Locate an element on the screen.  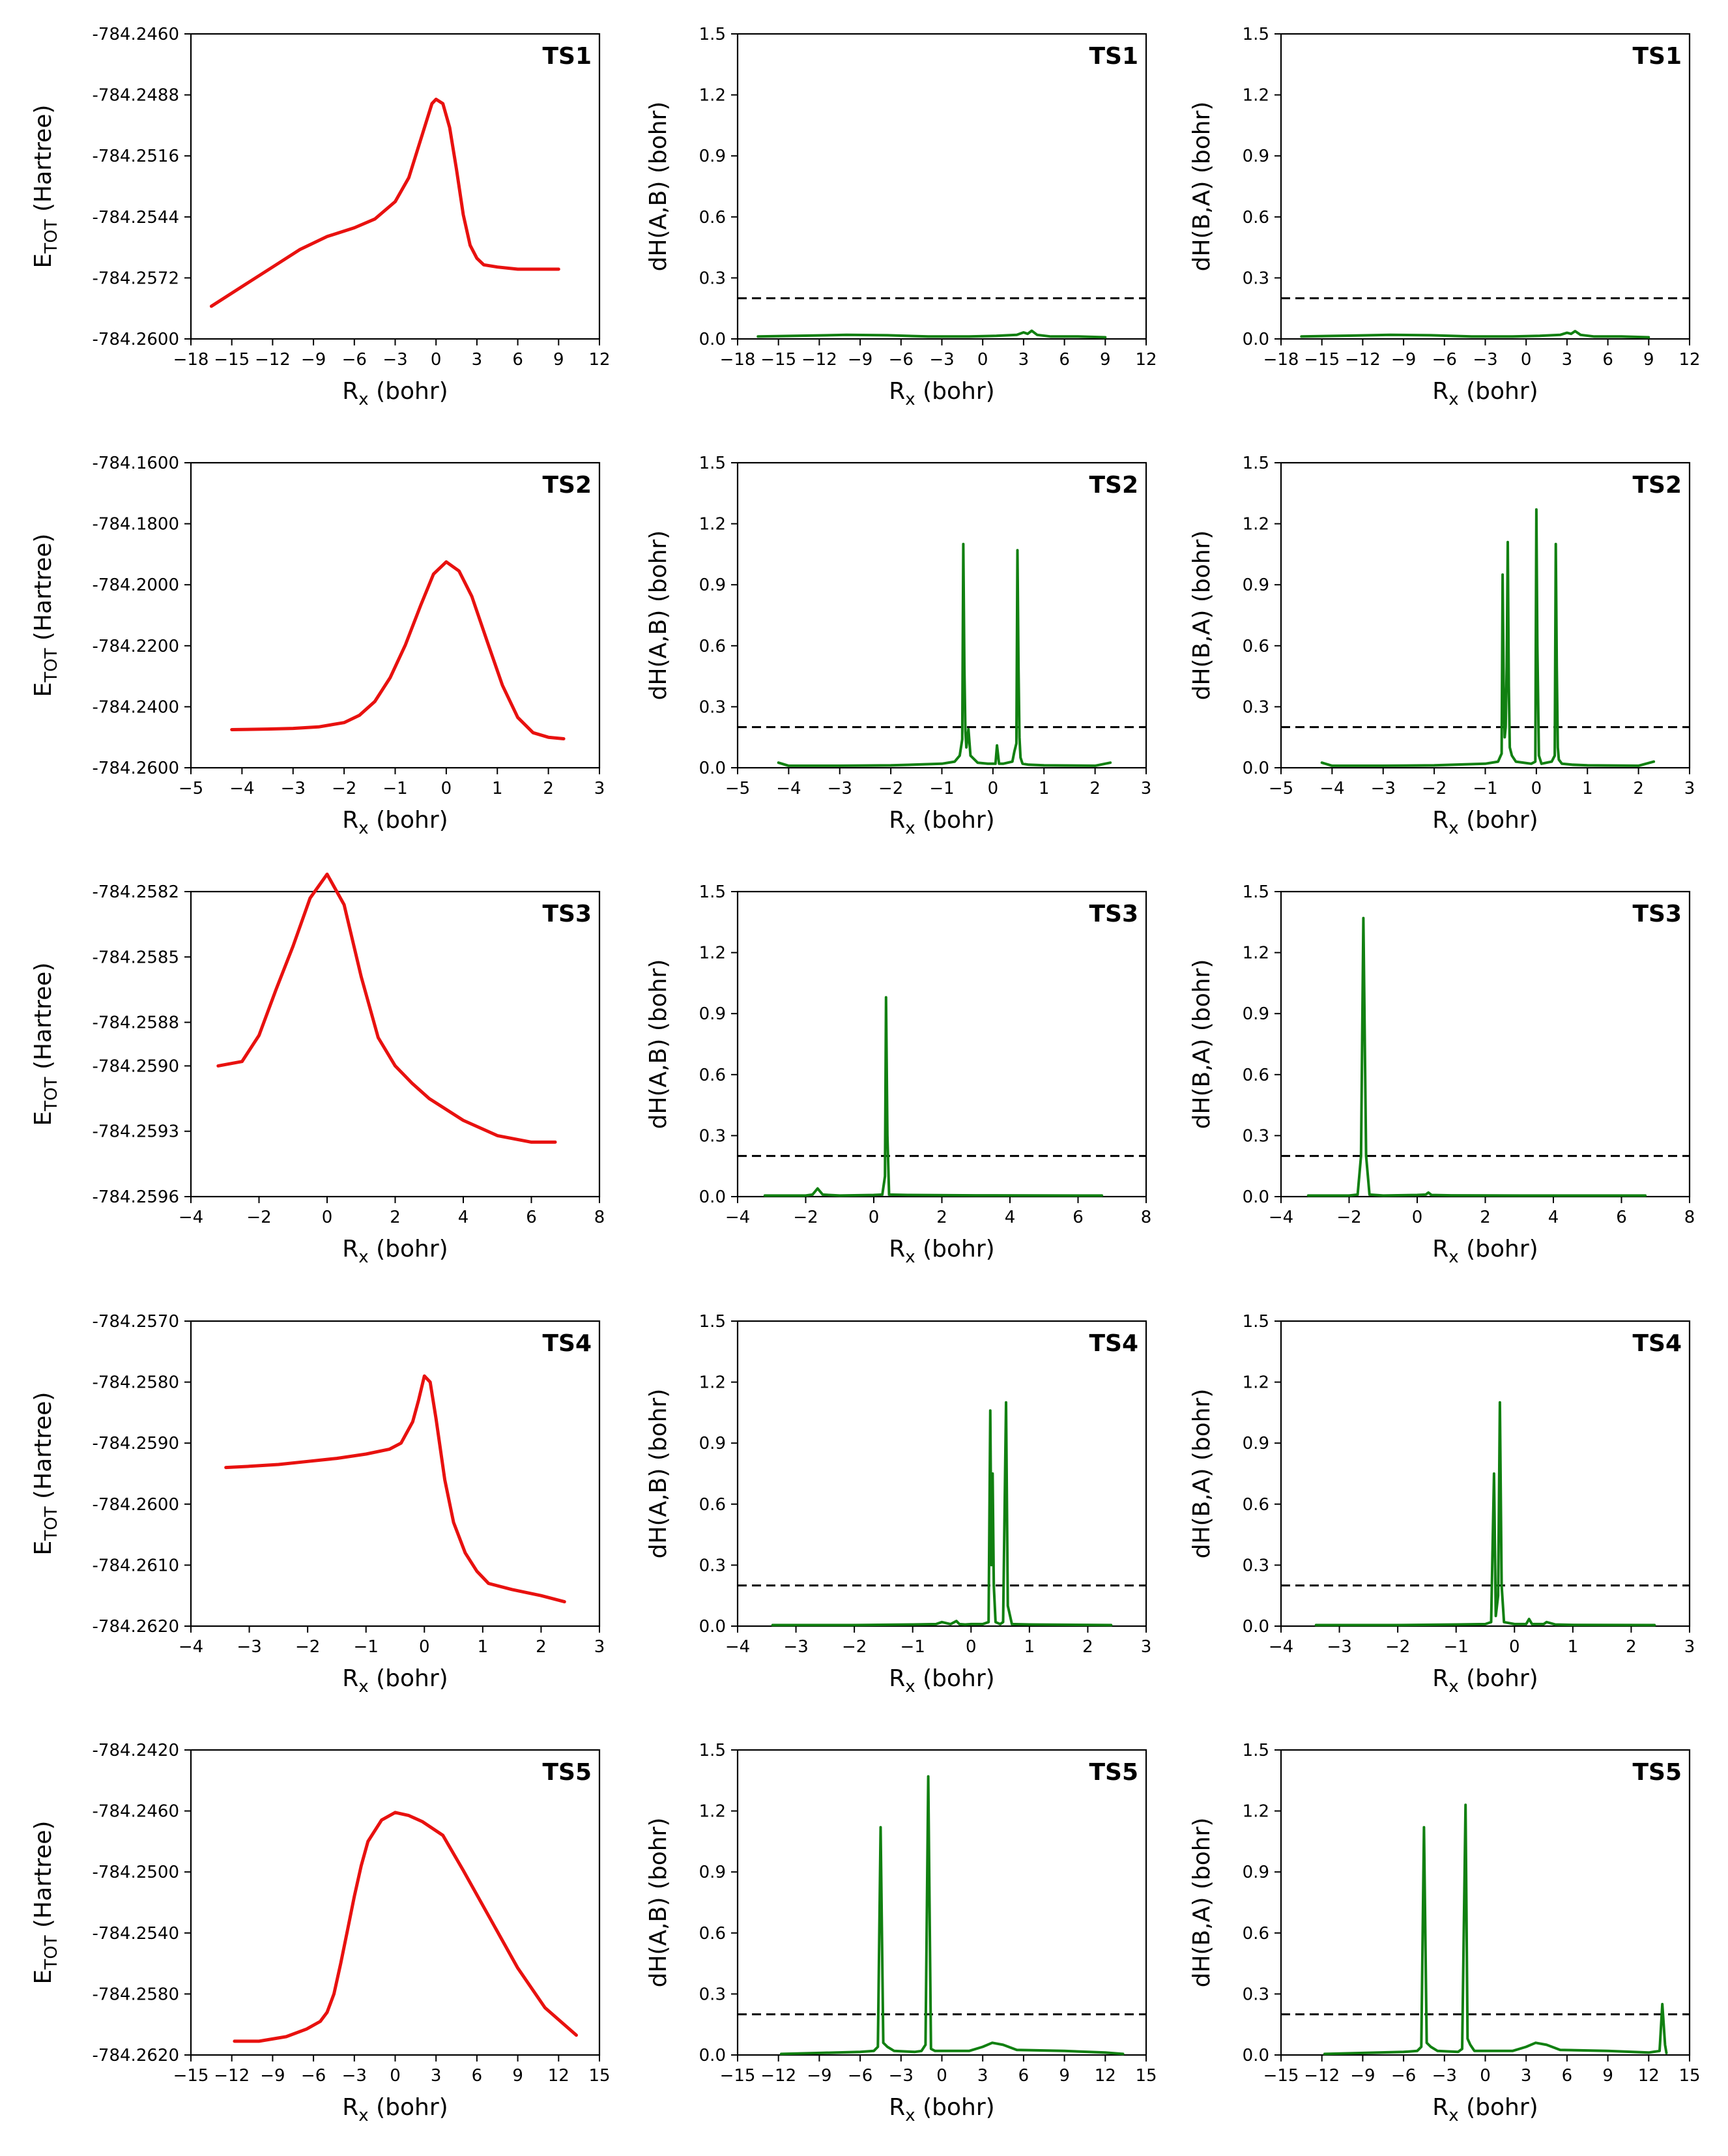
y-tick-label: -784.2200 is located at coordinates (136, 646).